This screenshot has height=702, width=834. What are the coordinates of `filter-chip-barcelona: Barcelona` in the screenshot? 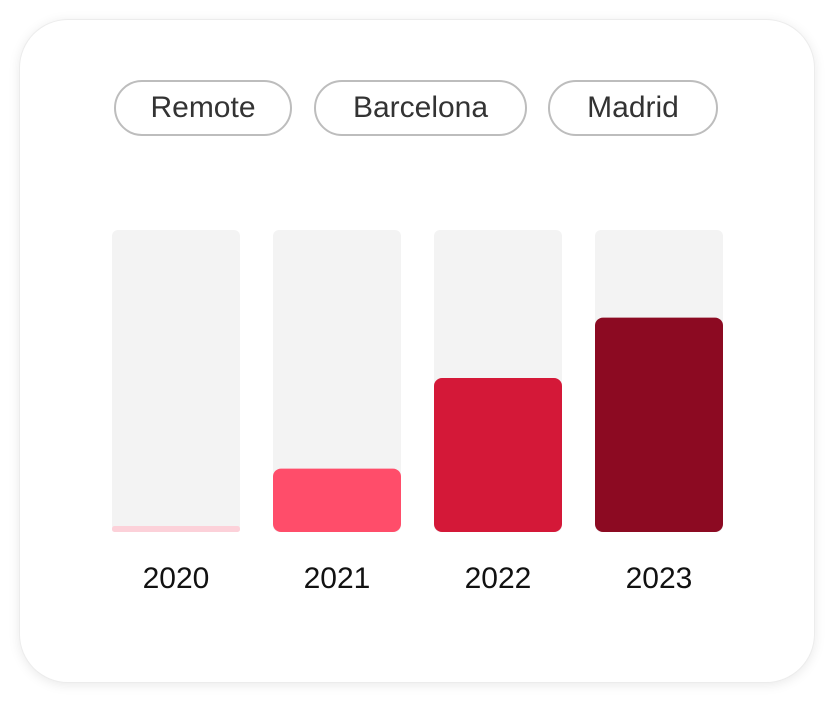 It's located at (420, 108).